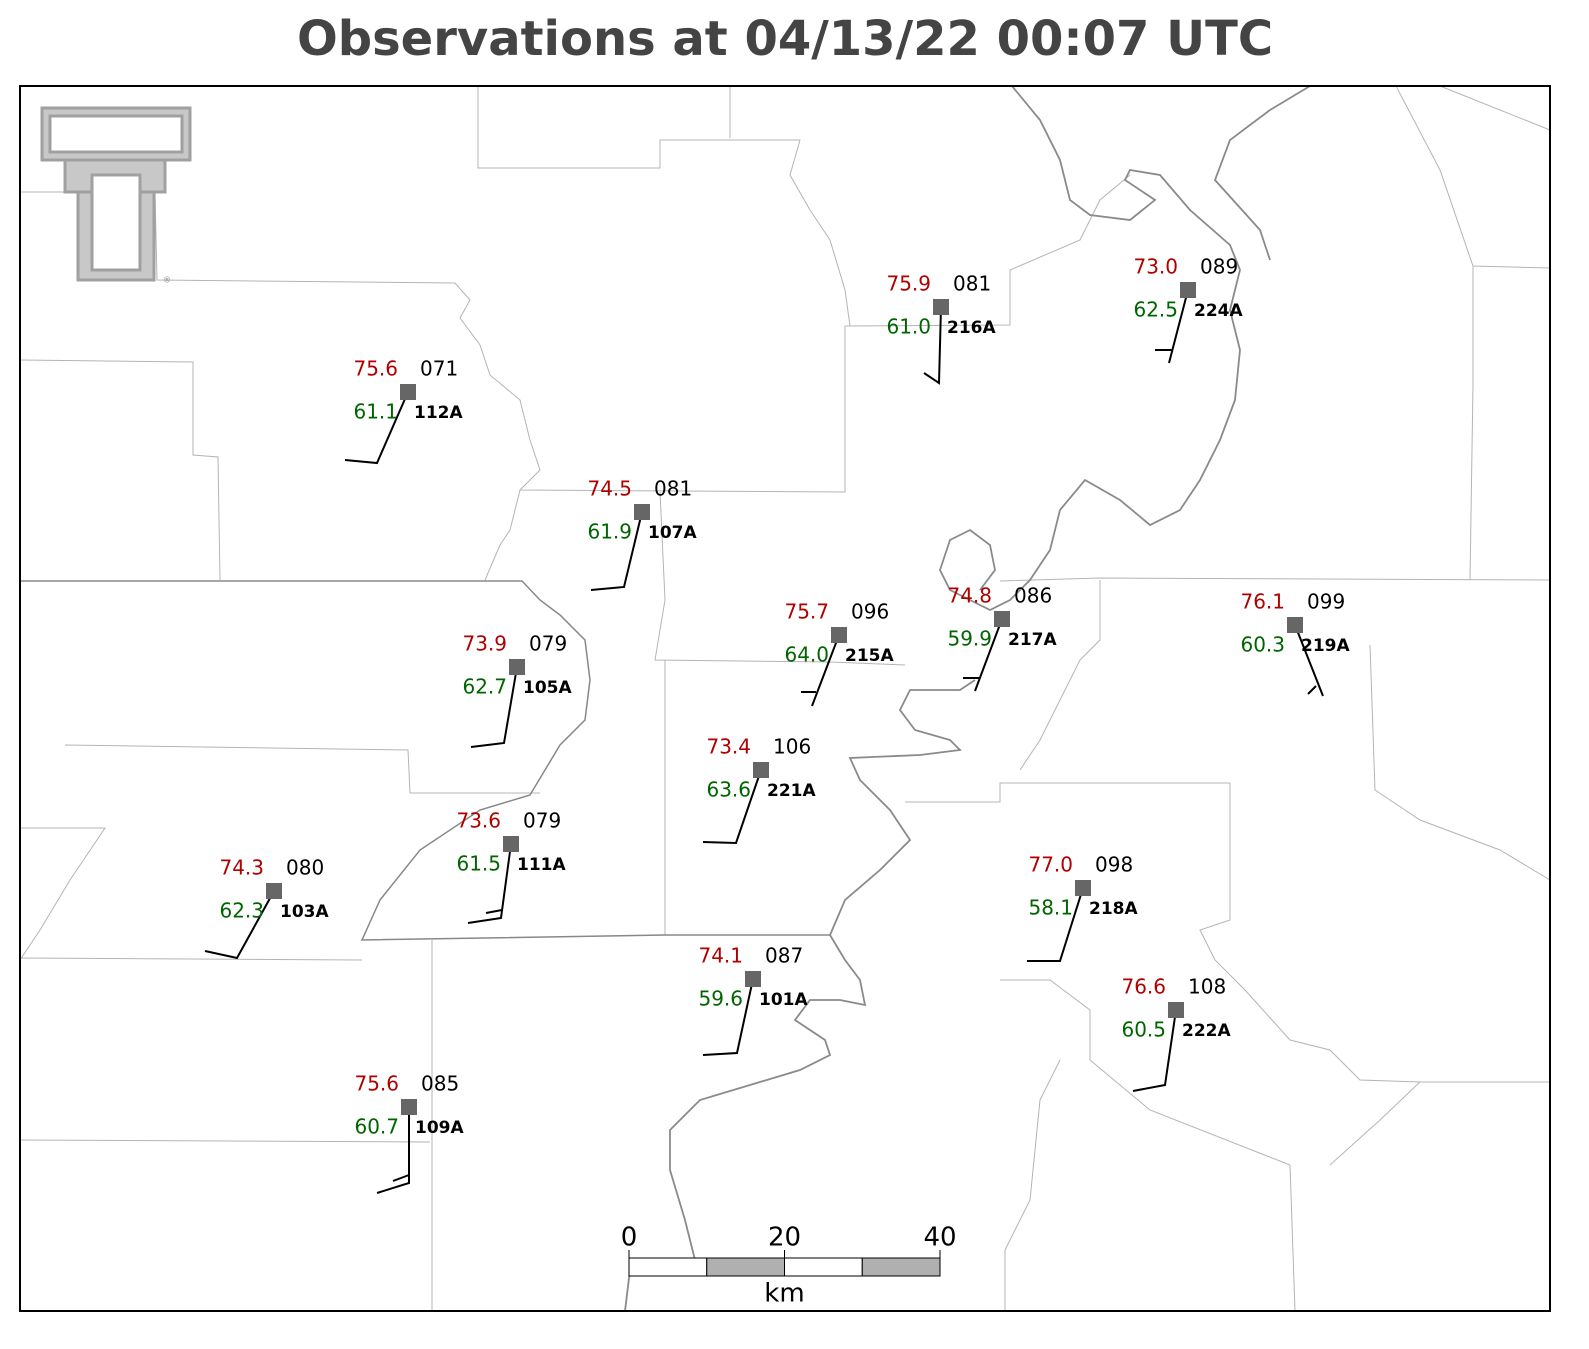  Describe the element at coordinates (478, 864) in the screenshot. I see `dewpoint: 61.5` at that location.